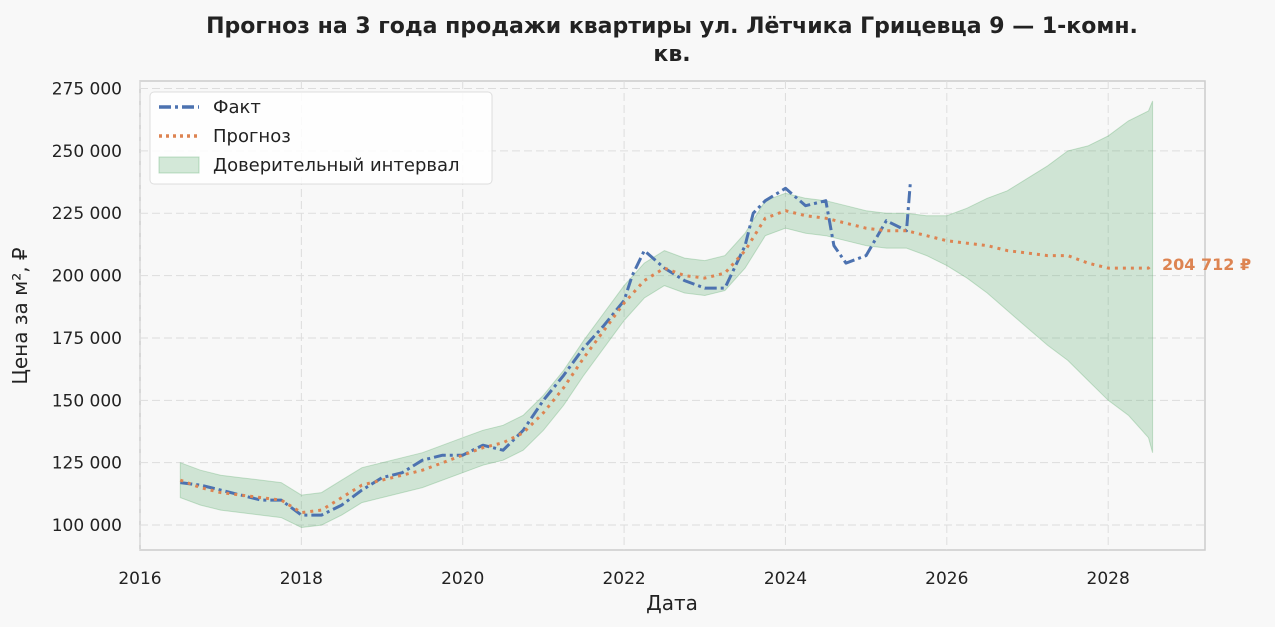 The height and width of the screenshot is (627, 1275). I want to click on legend-box, so click(321, 138).